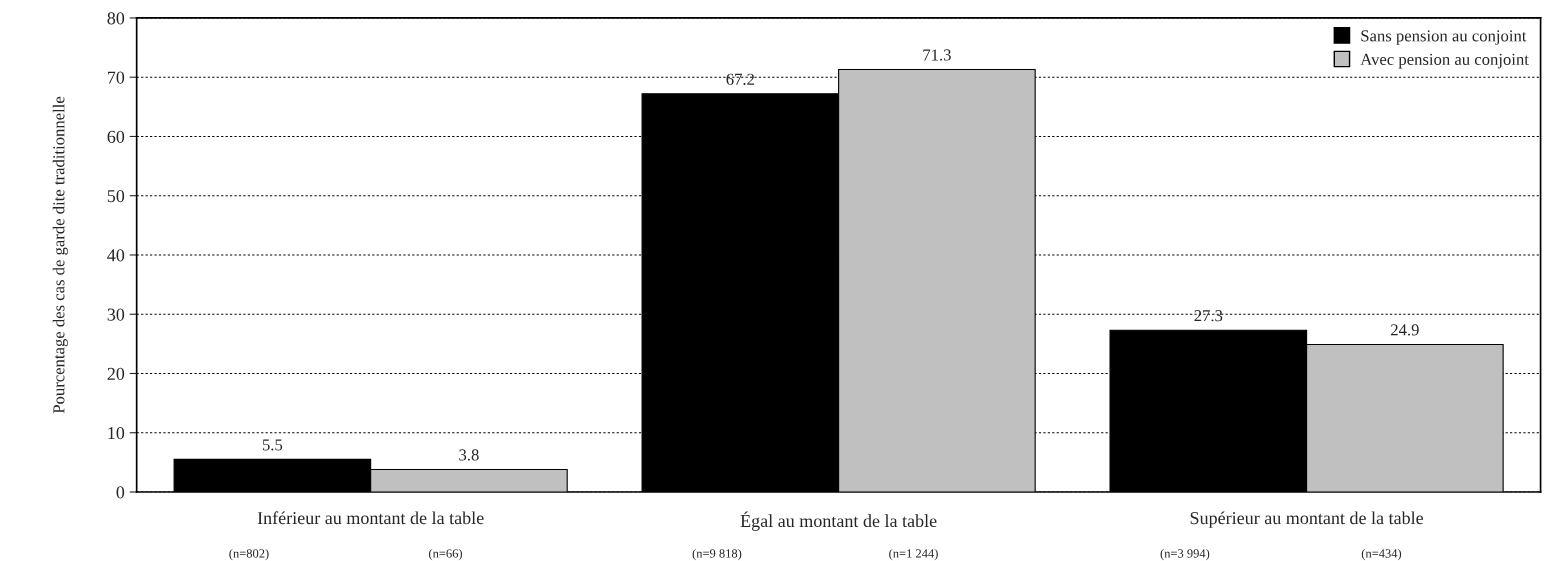 The height and width of the screenshot is (561, 1553). Describe the element at coordinates (1444, 61) in the screenshot. I see `legend-label: Avec pension au conjoint` at that location.